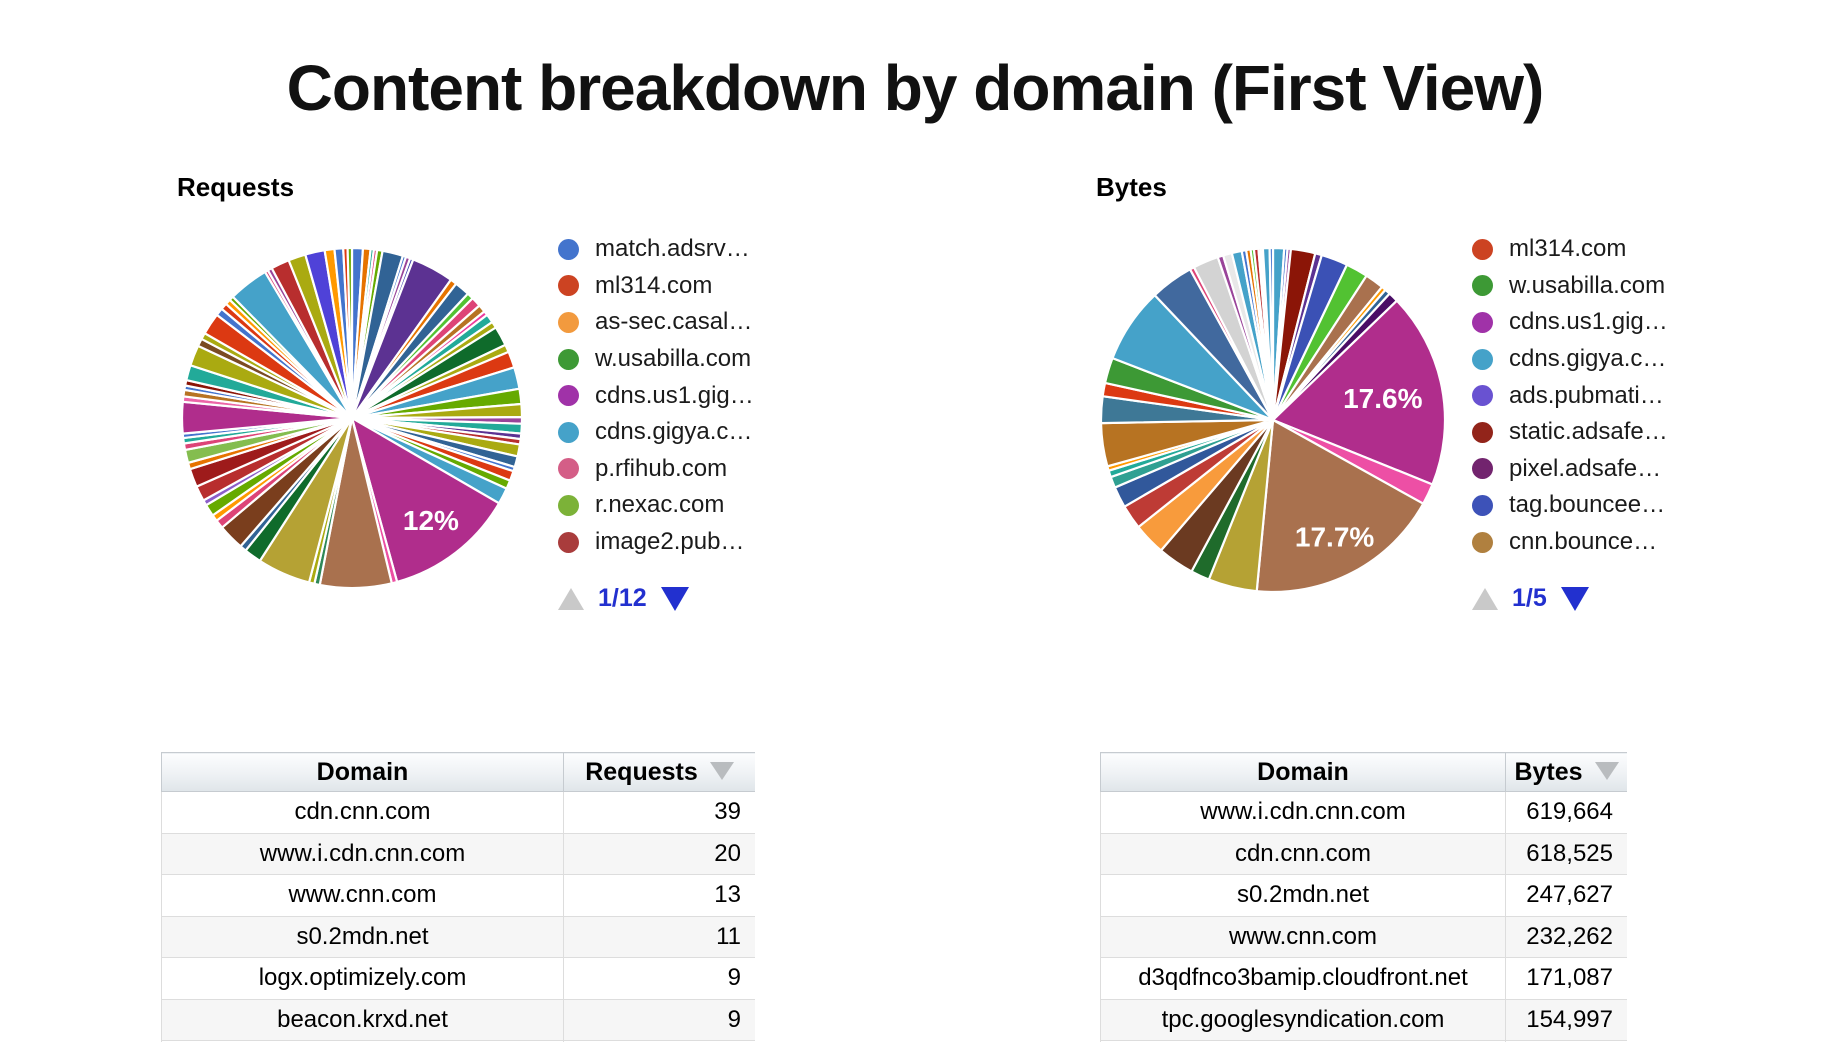 This screenshot has width=1830, height=1042. What do you see at coordinates (659, 853) in the screenshot?
I see `value-cell: 20` at bounding box center [659, 853].